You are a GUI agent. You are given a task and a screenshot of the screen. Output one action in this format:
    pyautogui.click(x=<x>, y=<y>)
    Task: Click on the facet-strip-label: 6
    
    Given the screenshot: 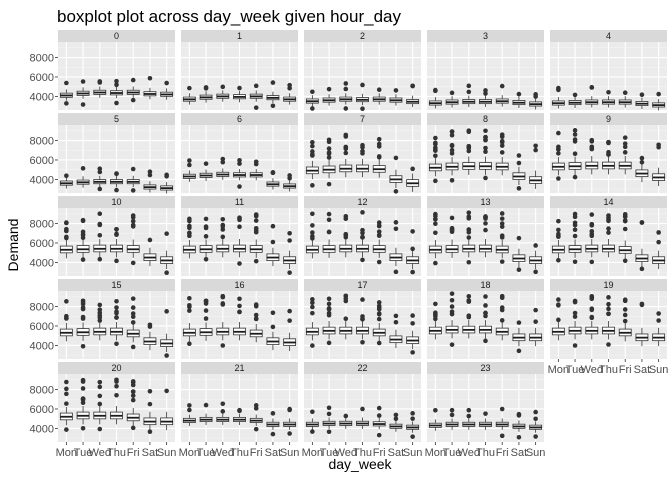 What is the action you would take?
    pyautogui.click(x=239, y=119)
    